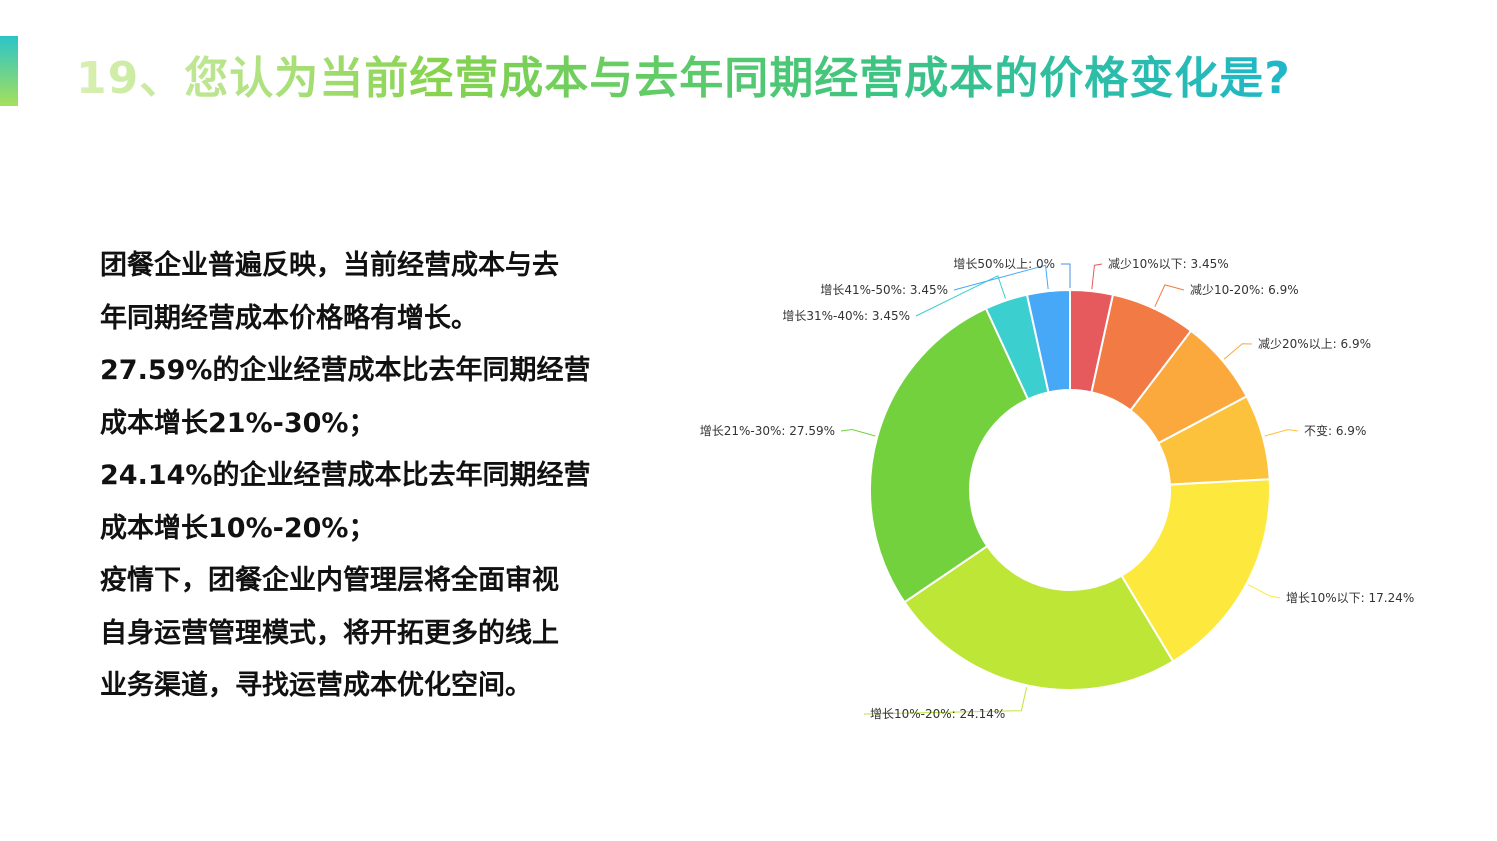 The width and height of the screenshot is (1497, 841). I want to click on summary-line: 年同期经营成本价格略有增长。, so click(289, 318).